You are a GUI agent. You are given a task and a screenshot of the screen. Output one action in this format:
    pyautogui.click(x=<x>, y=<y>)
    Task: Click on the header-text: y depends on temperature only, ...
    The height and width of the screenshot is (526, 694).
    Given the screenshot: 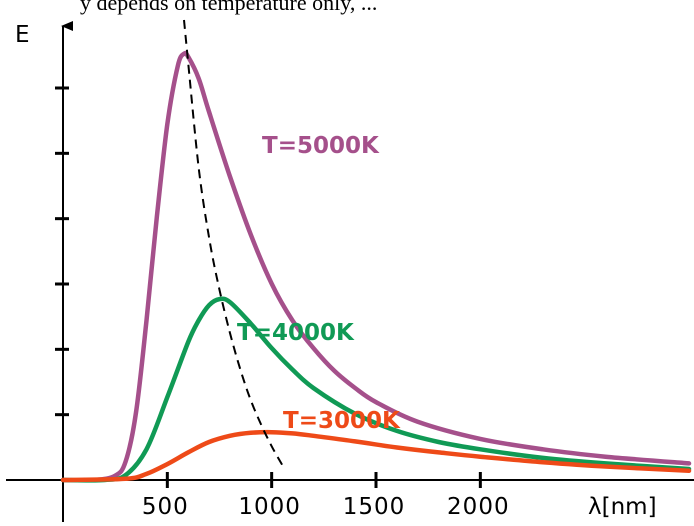 What is the action you would take?
    pyautogui.click(x=229, y=7)
    